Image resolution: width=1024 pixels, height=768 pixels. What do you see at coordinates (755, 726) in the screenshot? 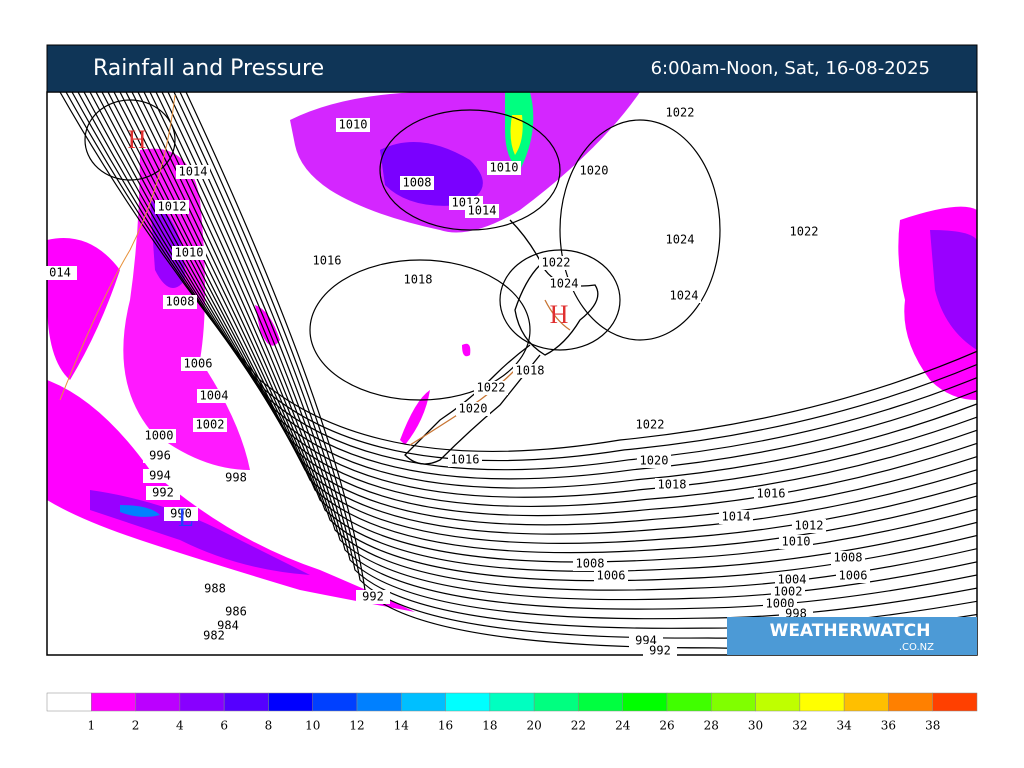
I see `legend-tick-label: 30` at bounding box center [755, 726].